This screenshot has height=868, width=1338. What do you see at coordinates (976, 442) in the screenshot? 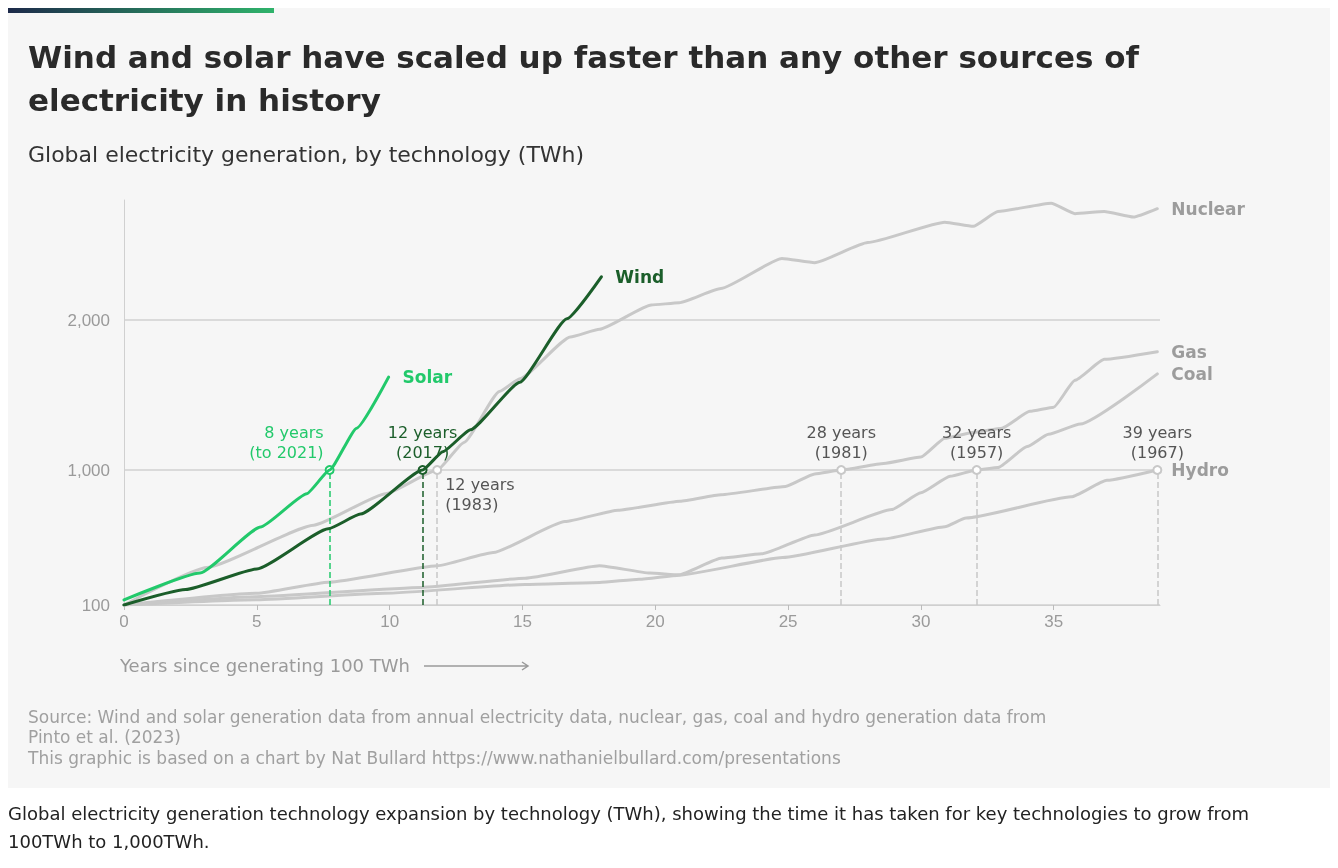
I see `ref-line-label: 32 years (1957)` at bounding box center [976, 442].